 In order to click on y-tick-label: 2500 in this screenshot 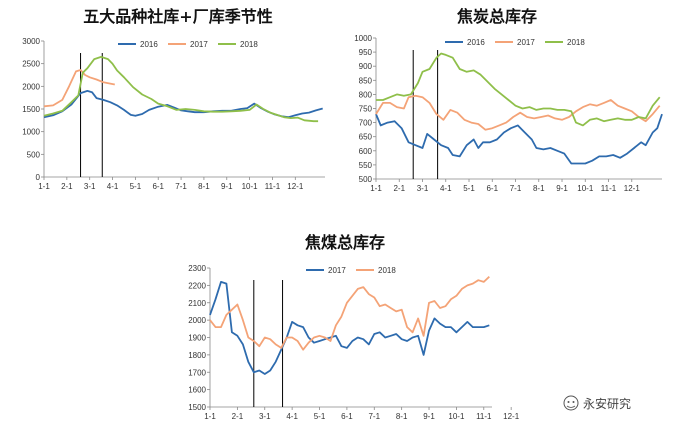, I will do `click(31, 64)`.